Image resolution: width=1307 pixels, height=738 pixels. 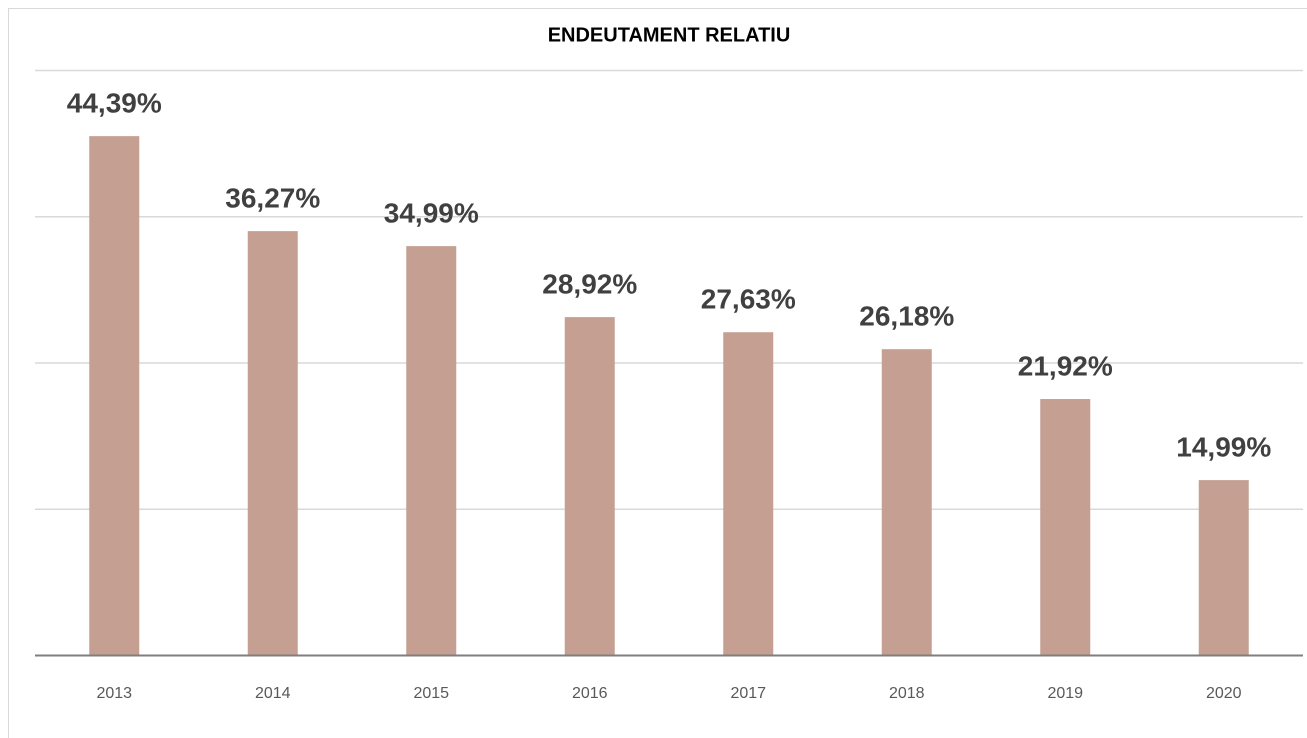 I want to click on data-label: 26,18%, so click(x=906, y=316).